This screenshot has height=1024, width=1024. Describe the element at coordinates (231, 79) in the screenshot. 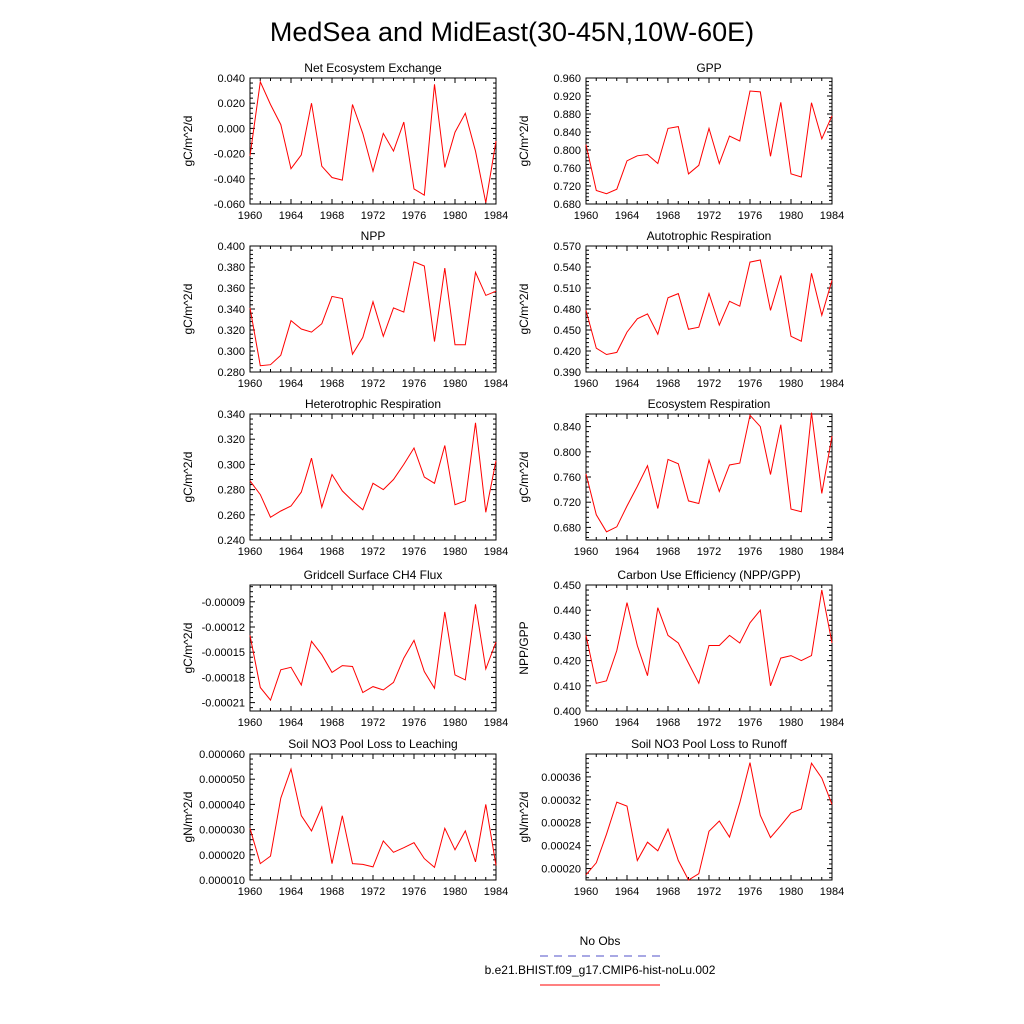

I see `y-tick-label: 0.040` at that location.